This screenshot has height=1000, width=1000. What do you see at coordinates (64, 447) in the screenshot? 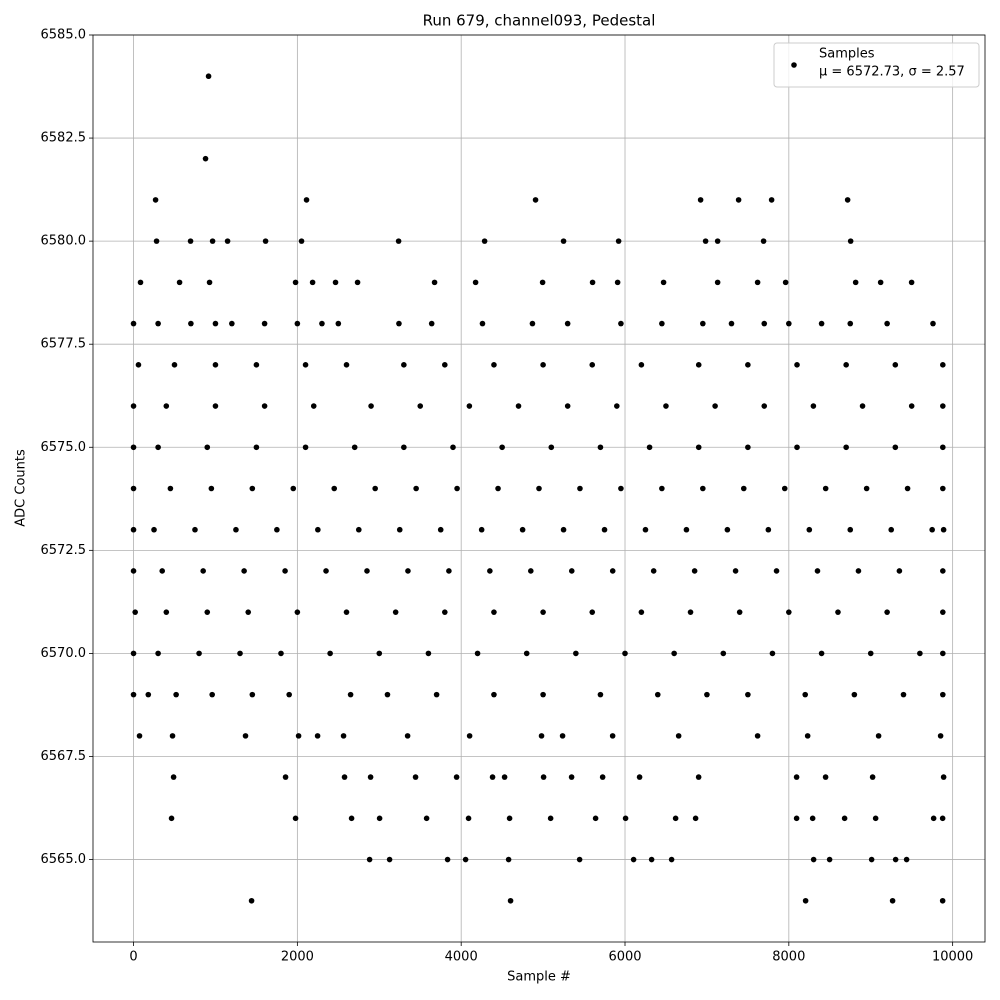
I see `y-tick-label: 6575.0` at bounding box center [64, 447].